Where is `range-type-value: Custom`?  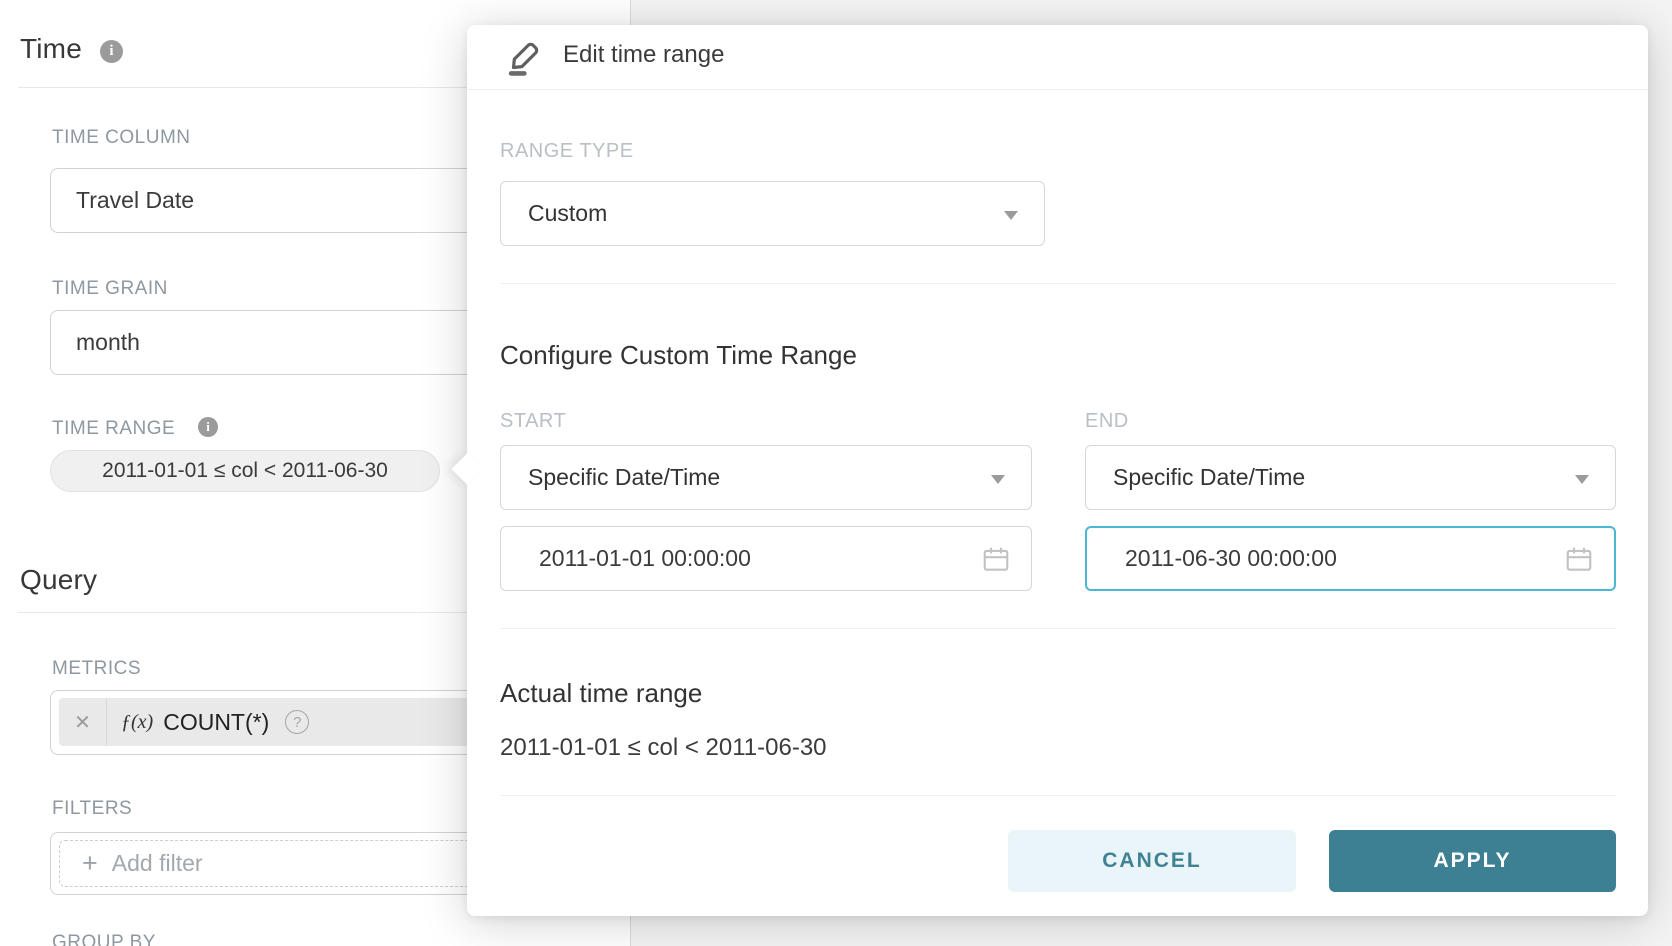
range-type-value: Custom is located at coordinates (568, 213).